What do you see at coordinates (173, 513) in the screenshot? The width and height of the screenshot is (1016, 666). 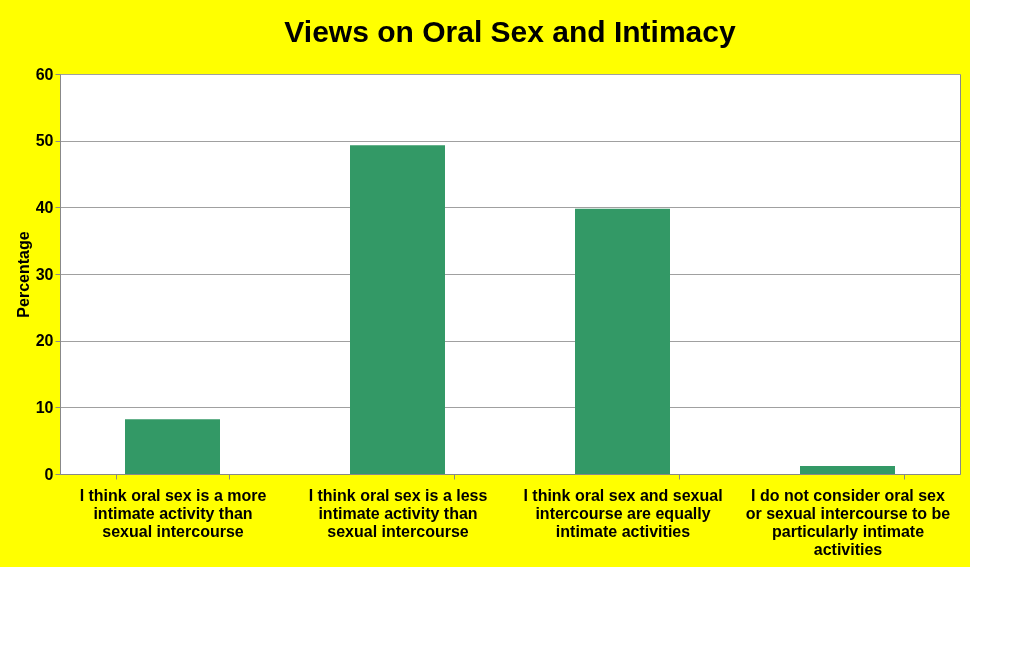 I see `x-tick-label: I think oral sex is a more intimate activity than sexual intercourse` at bounding box center [173, 513].